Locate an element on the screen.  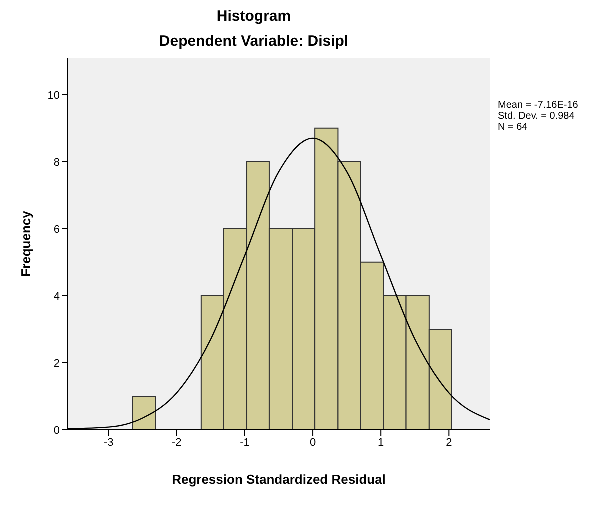
x-tick-label: -3 is located at coordinates (109, 442).